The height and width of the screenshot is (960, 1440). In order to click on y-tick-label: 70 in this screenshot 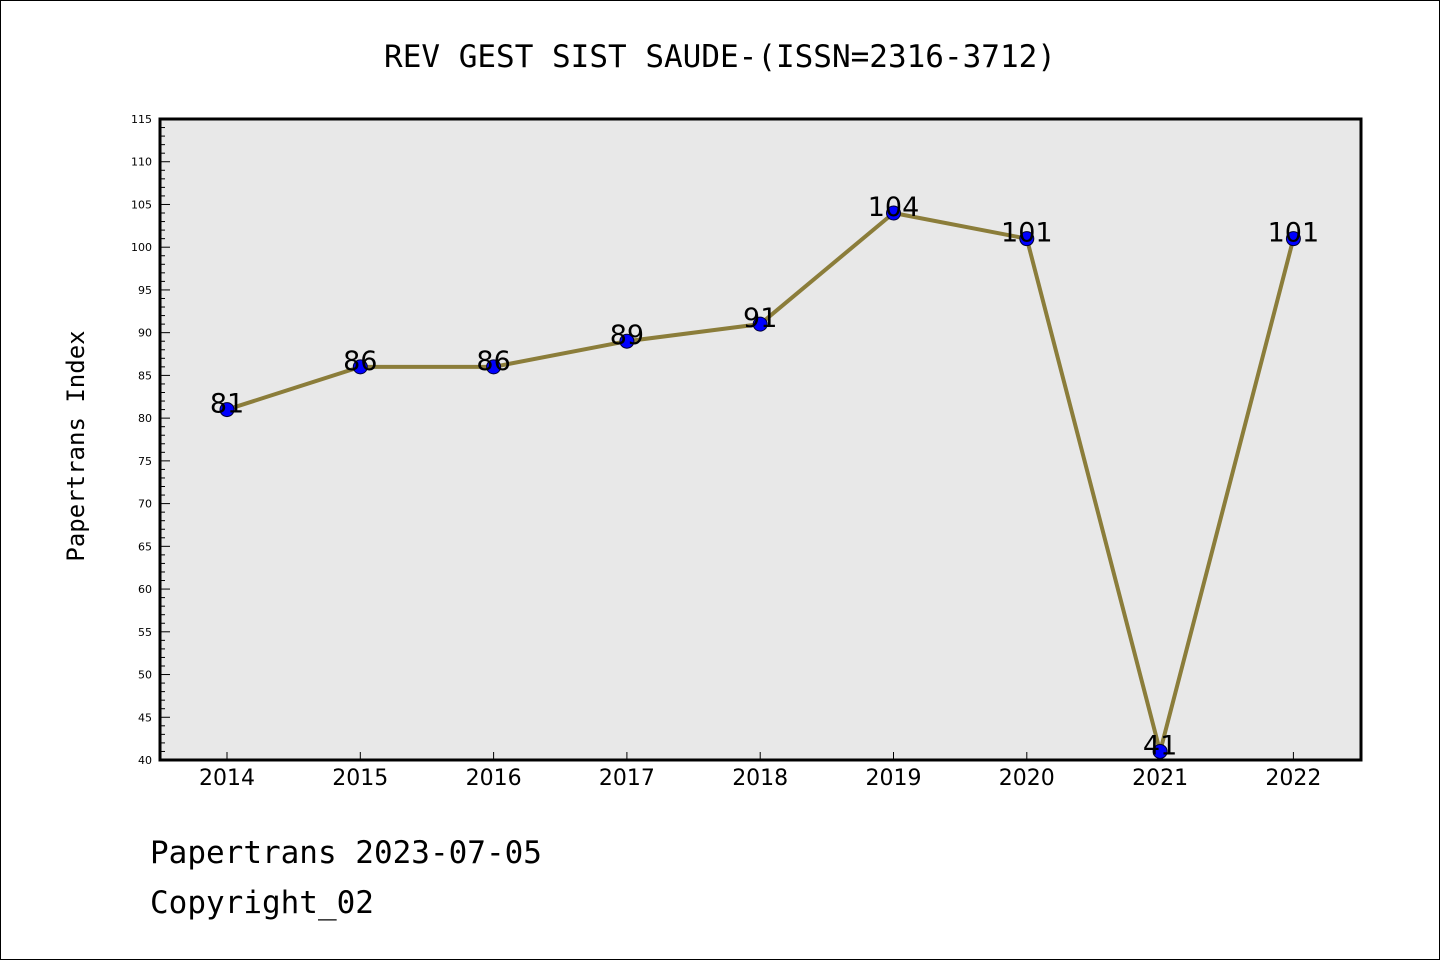, I will do `click(145, 504)`.